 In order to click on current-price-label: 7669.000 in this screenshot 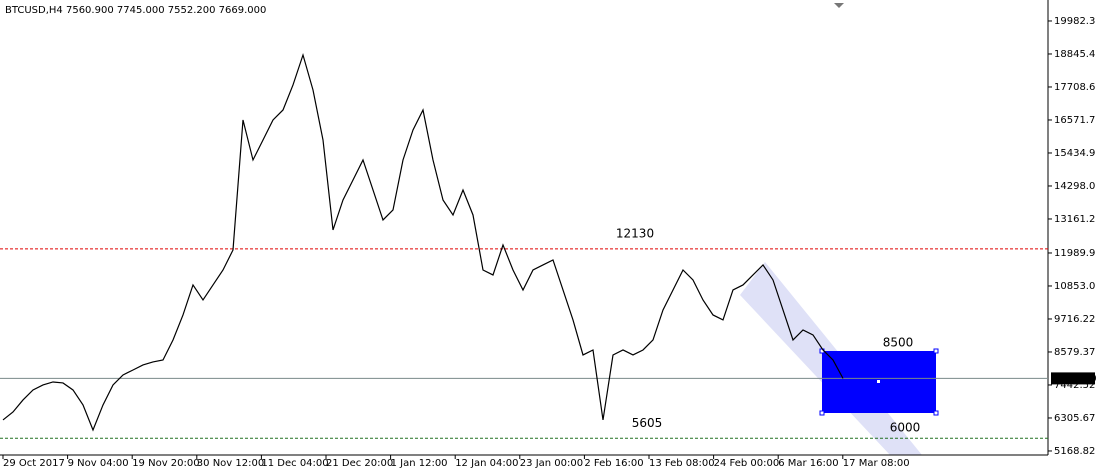, I will do `click(1074, 378)`.